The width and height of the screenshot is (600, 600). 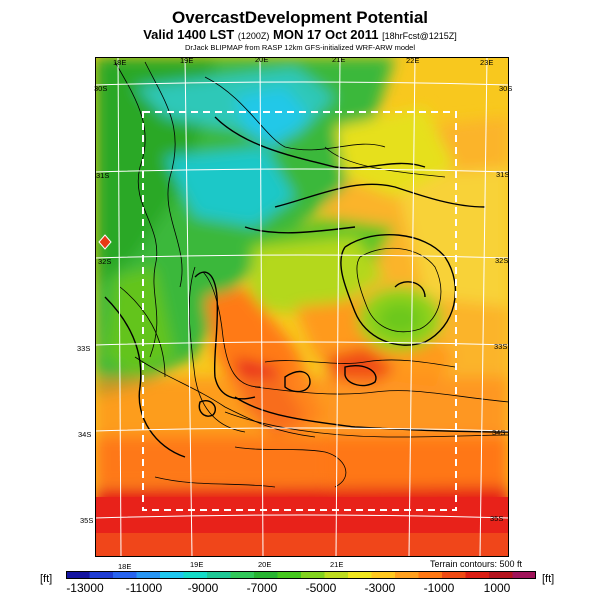 What do you see at coordinates (475, 564) in the screenshot?
I see `terrain-contour-note: Terrain contours: 500 ft` at bounding box center [475, 564].